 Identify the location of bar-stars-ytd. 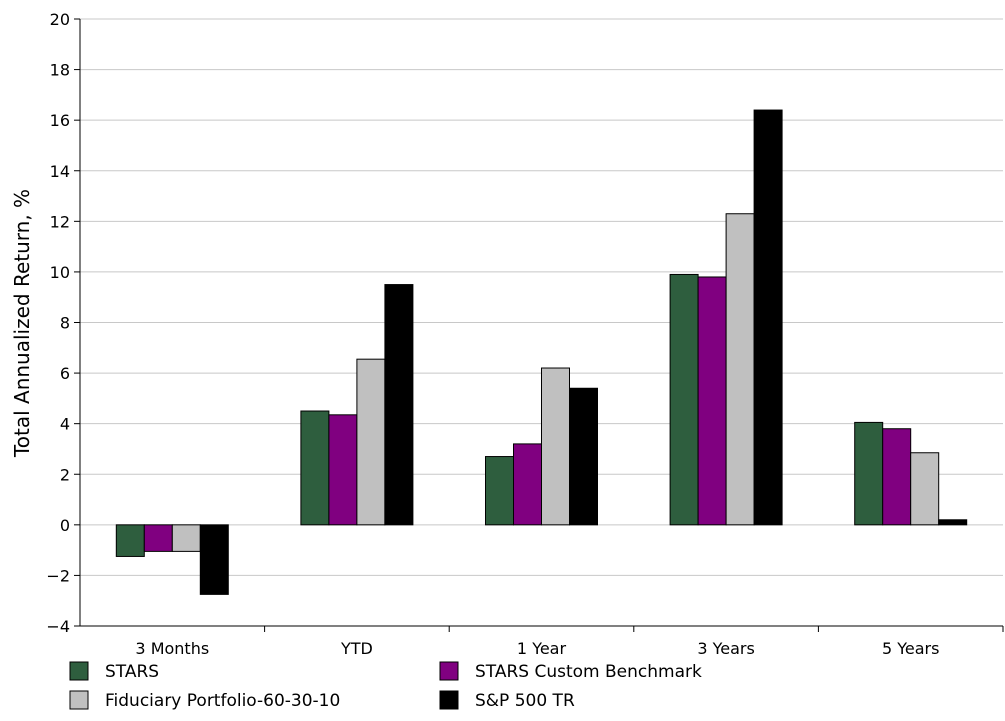
(315, 468).